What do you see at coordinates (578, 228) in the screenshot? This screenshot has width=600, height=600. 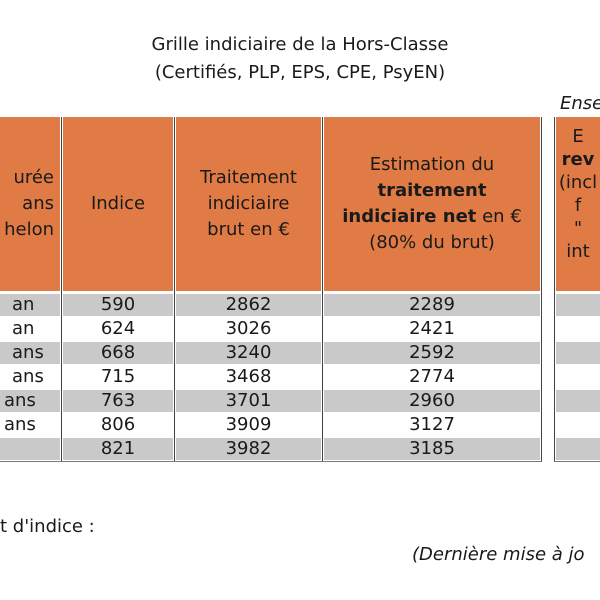 I see `header-right-line: "` at bounding box center [578, 228].